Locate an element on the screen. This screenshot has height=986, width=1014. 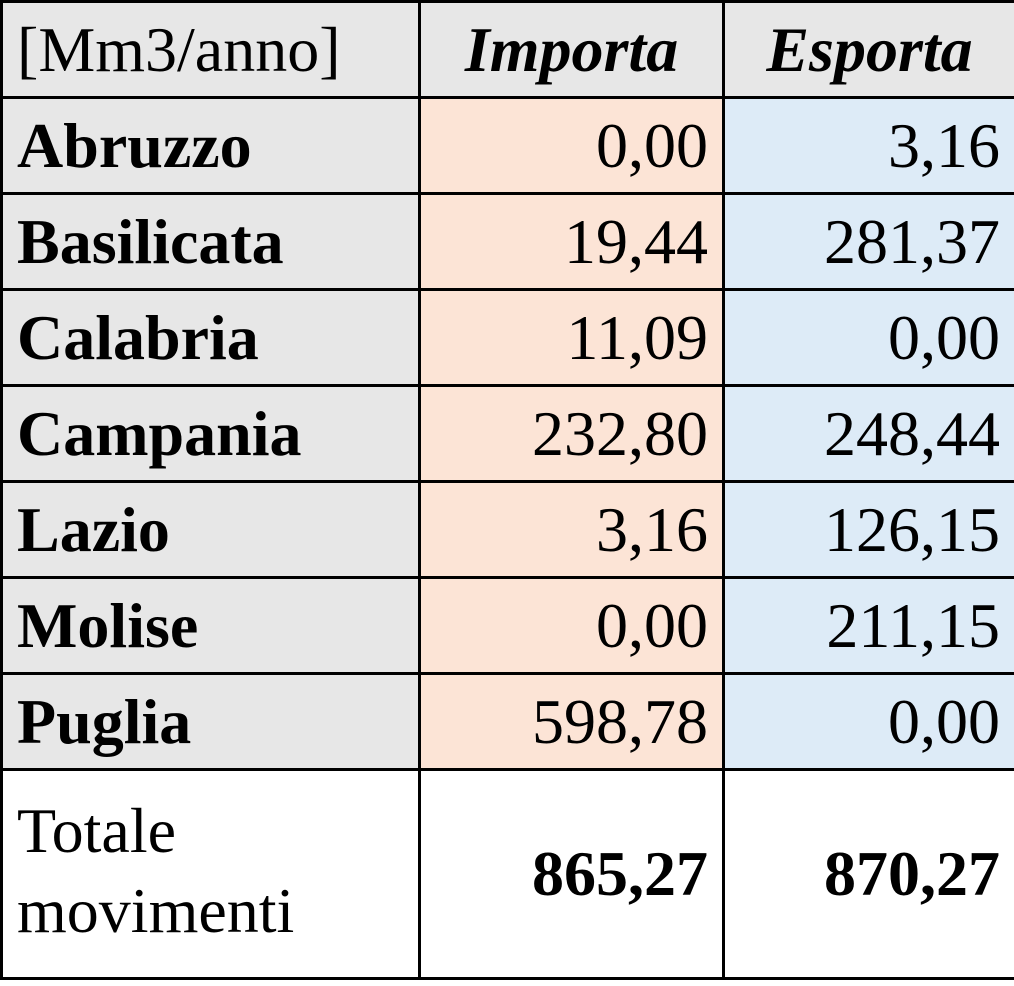
region-cell: Molise is located at coordinates (210, 625).